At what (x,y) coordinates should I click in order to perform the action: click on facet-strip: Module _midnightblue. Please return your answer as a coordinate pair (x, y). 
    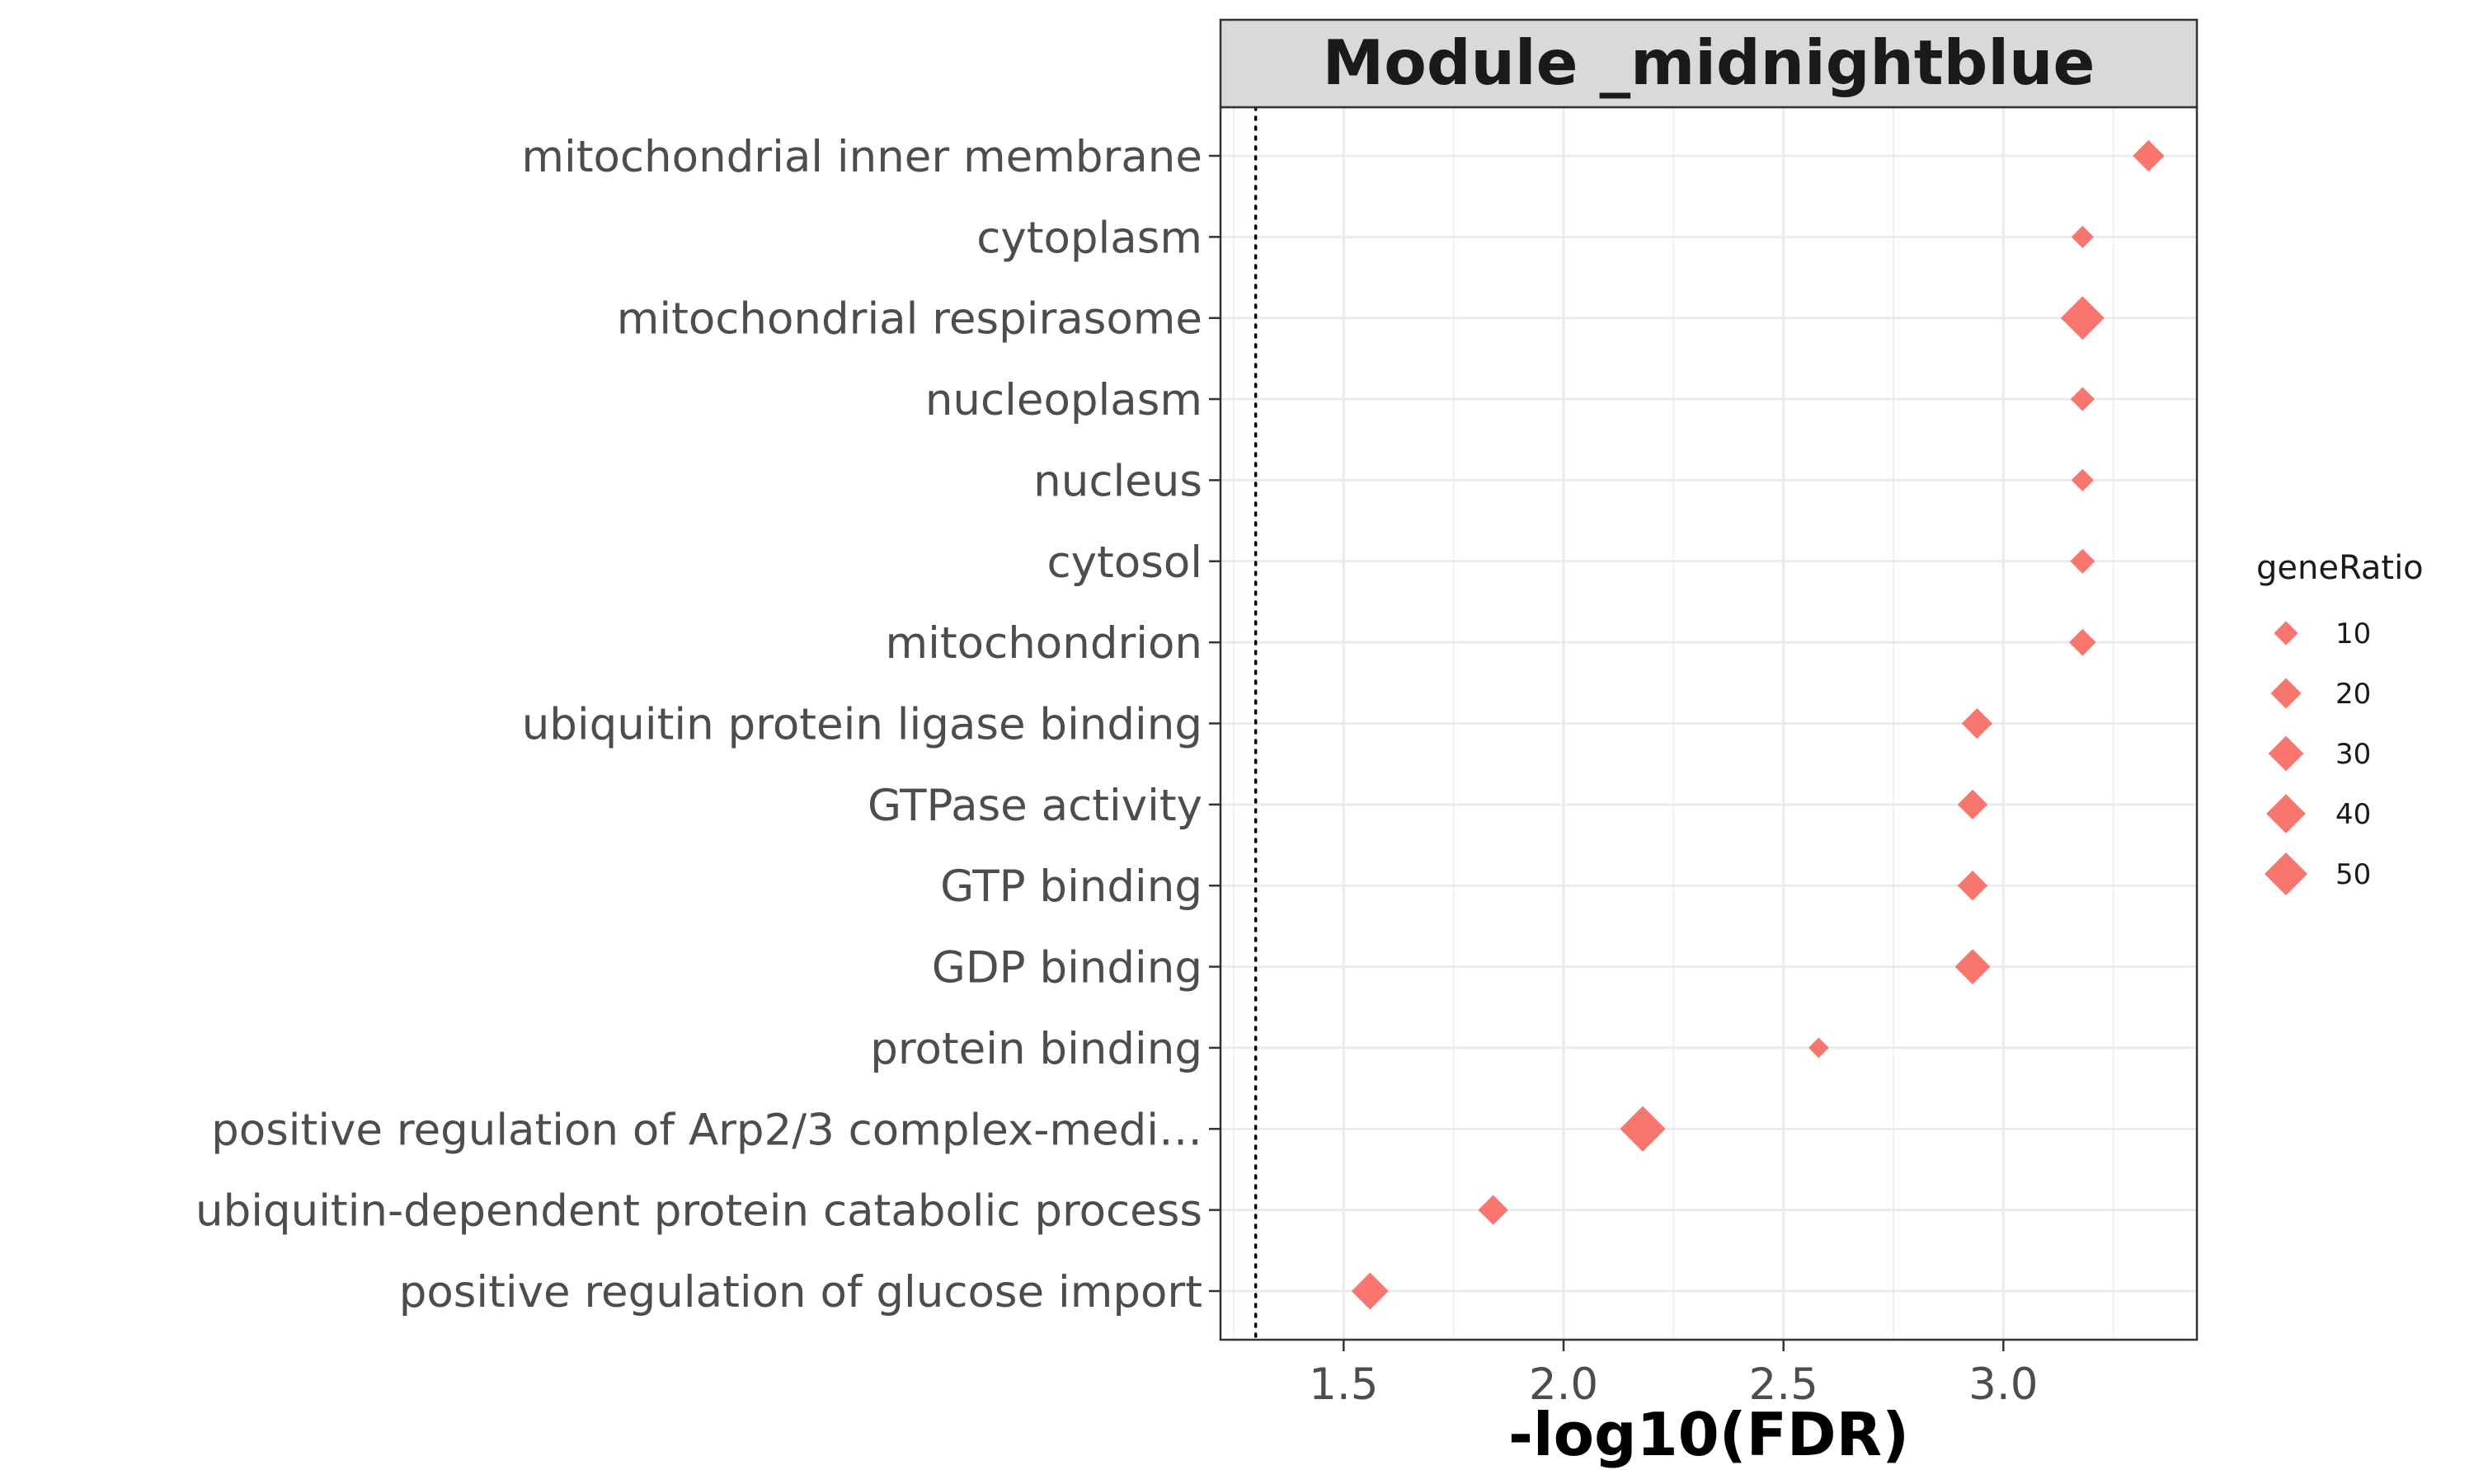
    Looking at the image, I should click on (1709, 63).